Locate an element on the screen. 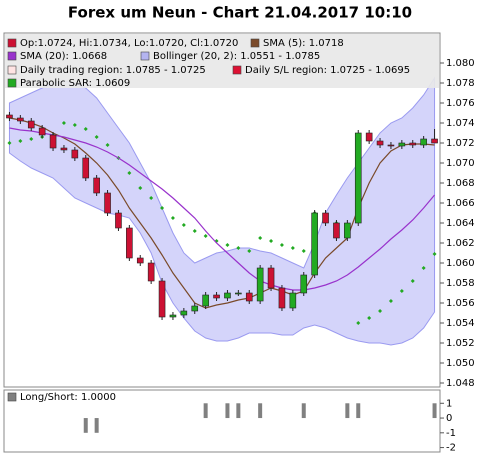  legend-label: Parabolic SAR: 1.0609 is located at coordinates (75, 83).